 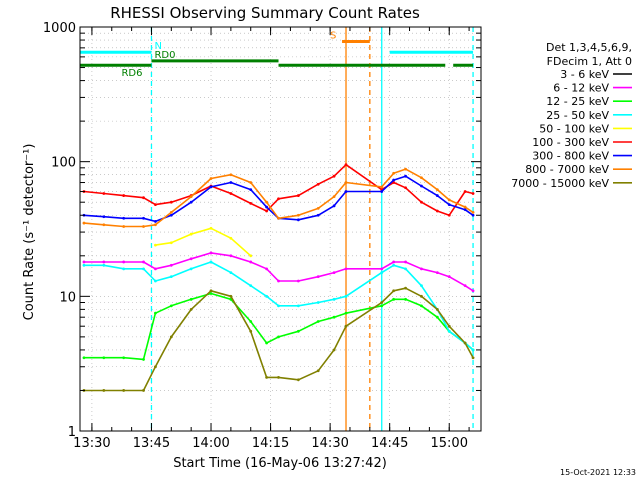 I want to click on legend-entry-label: 6 - 12 keV, so click(x=581, y=88).